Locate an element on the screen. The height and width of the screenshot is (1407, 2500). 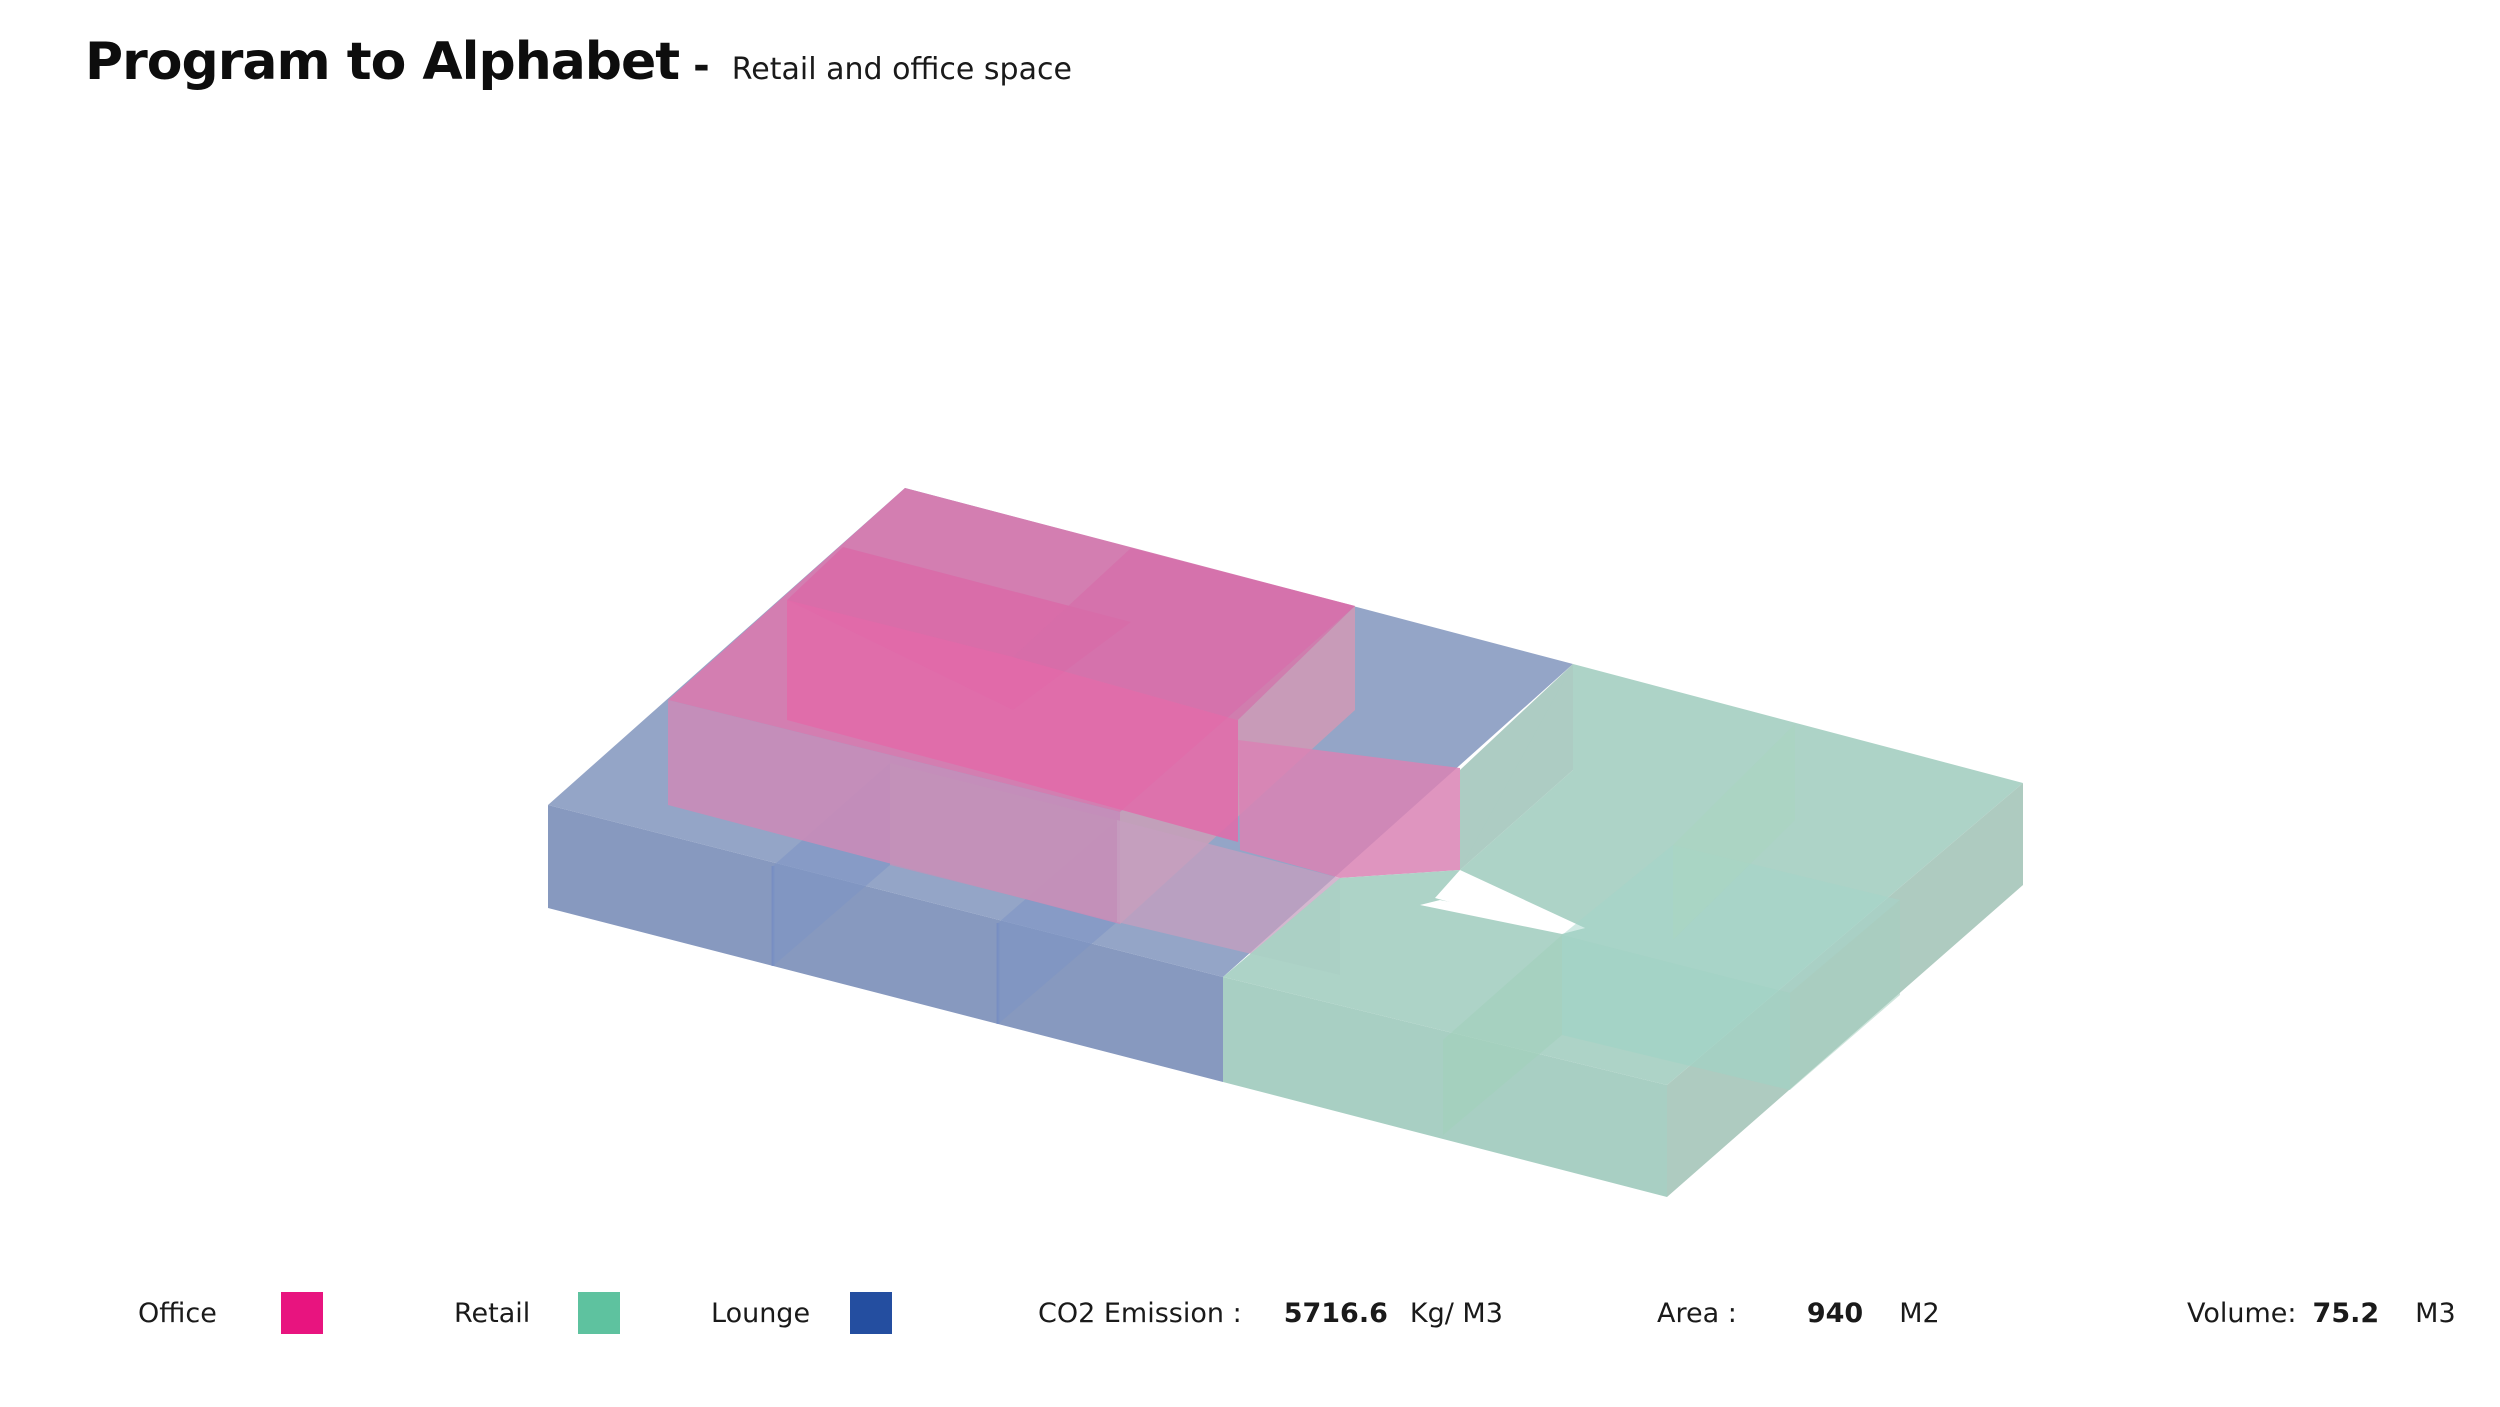
legend-label: Office is located at coordinates (177, 1313).